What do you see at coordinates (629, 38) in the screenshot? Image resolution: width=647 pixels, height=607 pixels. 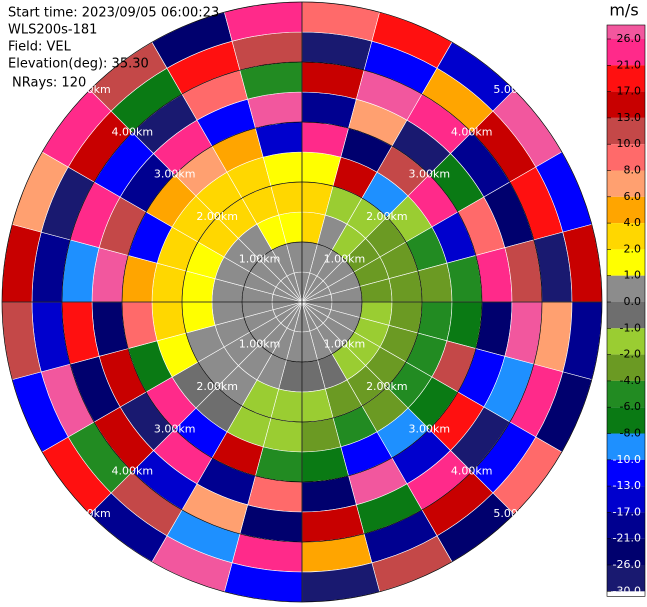 I see `colorbar-label: 26.0` at bounding box center [629, 38].